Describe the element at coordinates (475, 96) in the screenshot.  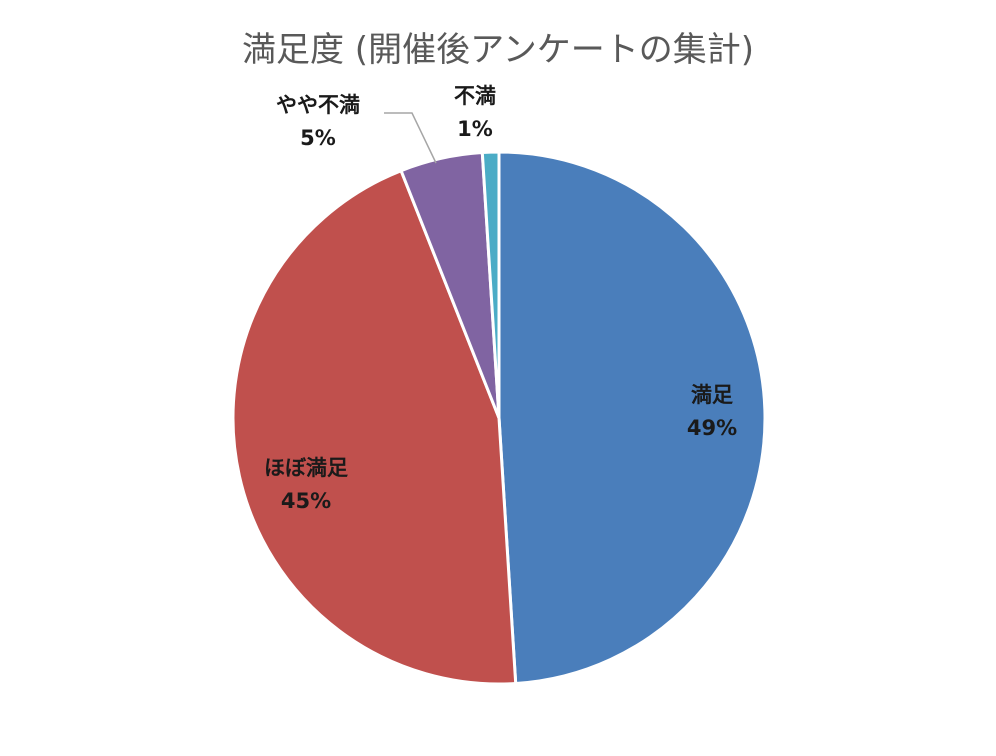
I see `slice-category-label-4: 不満` at that location.